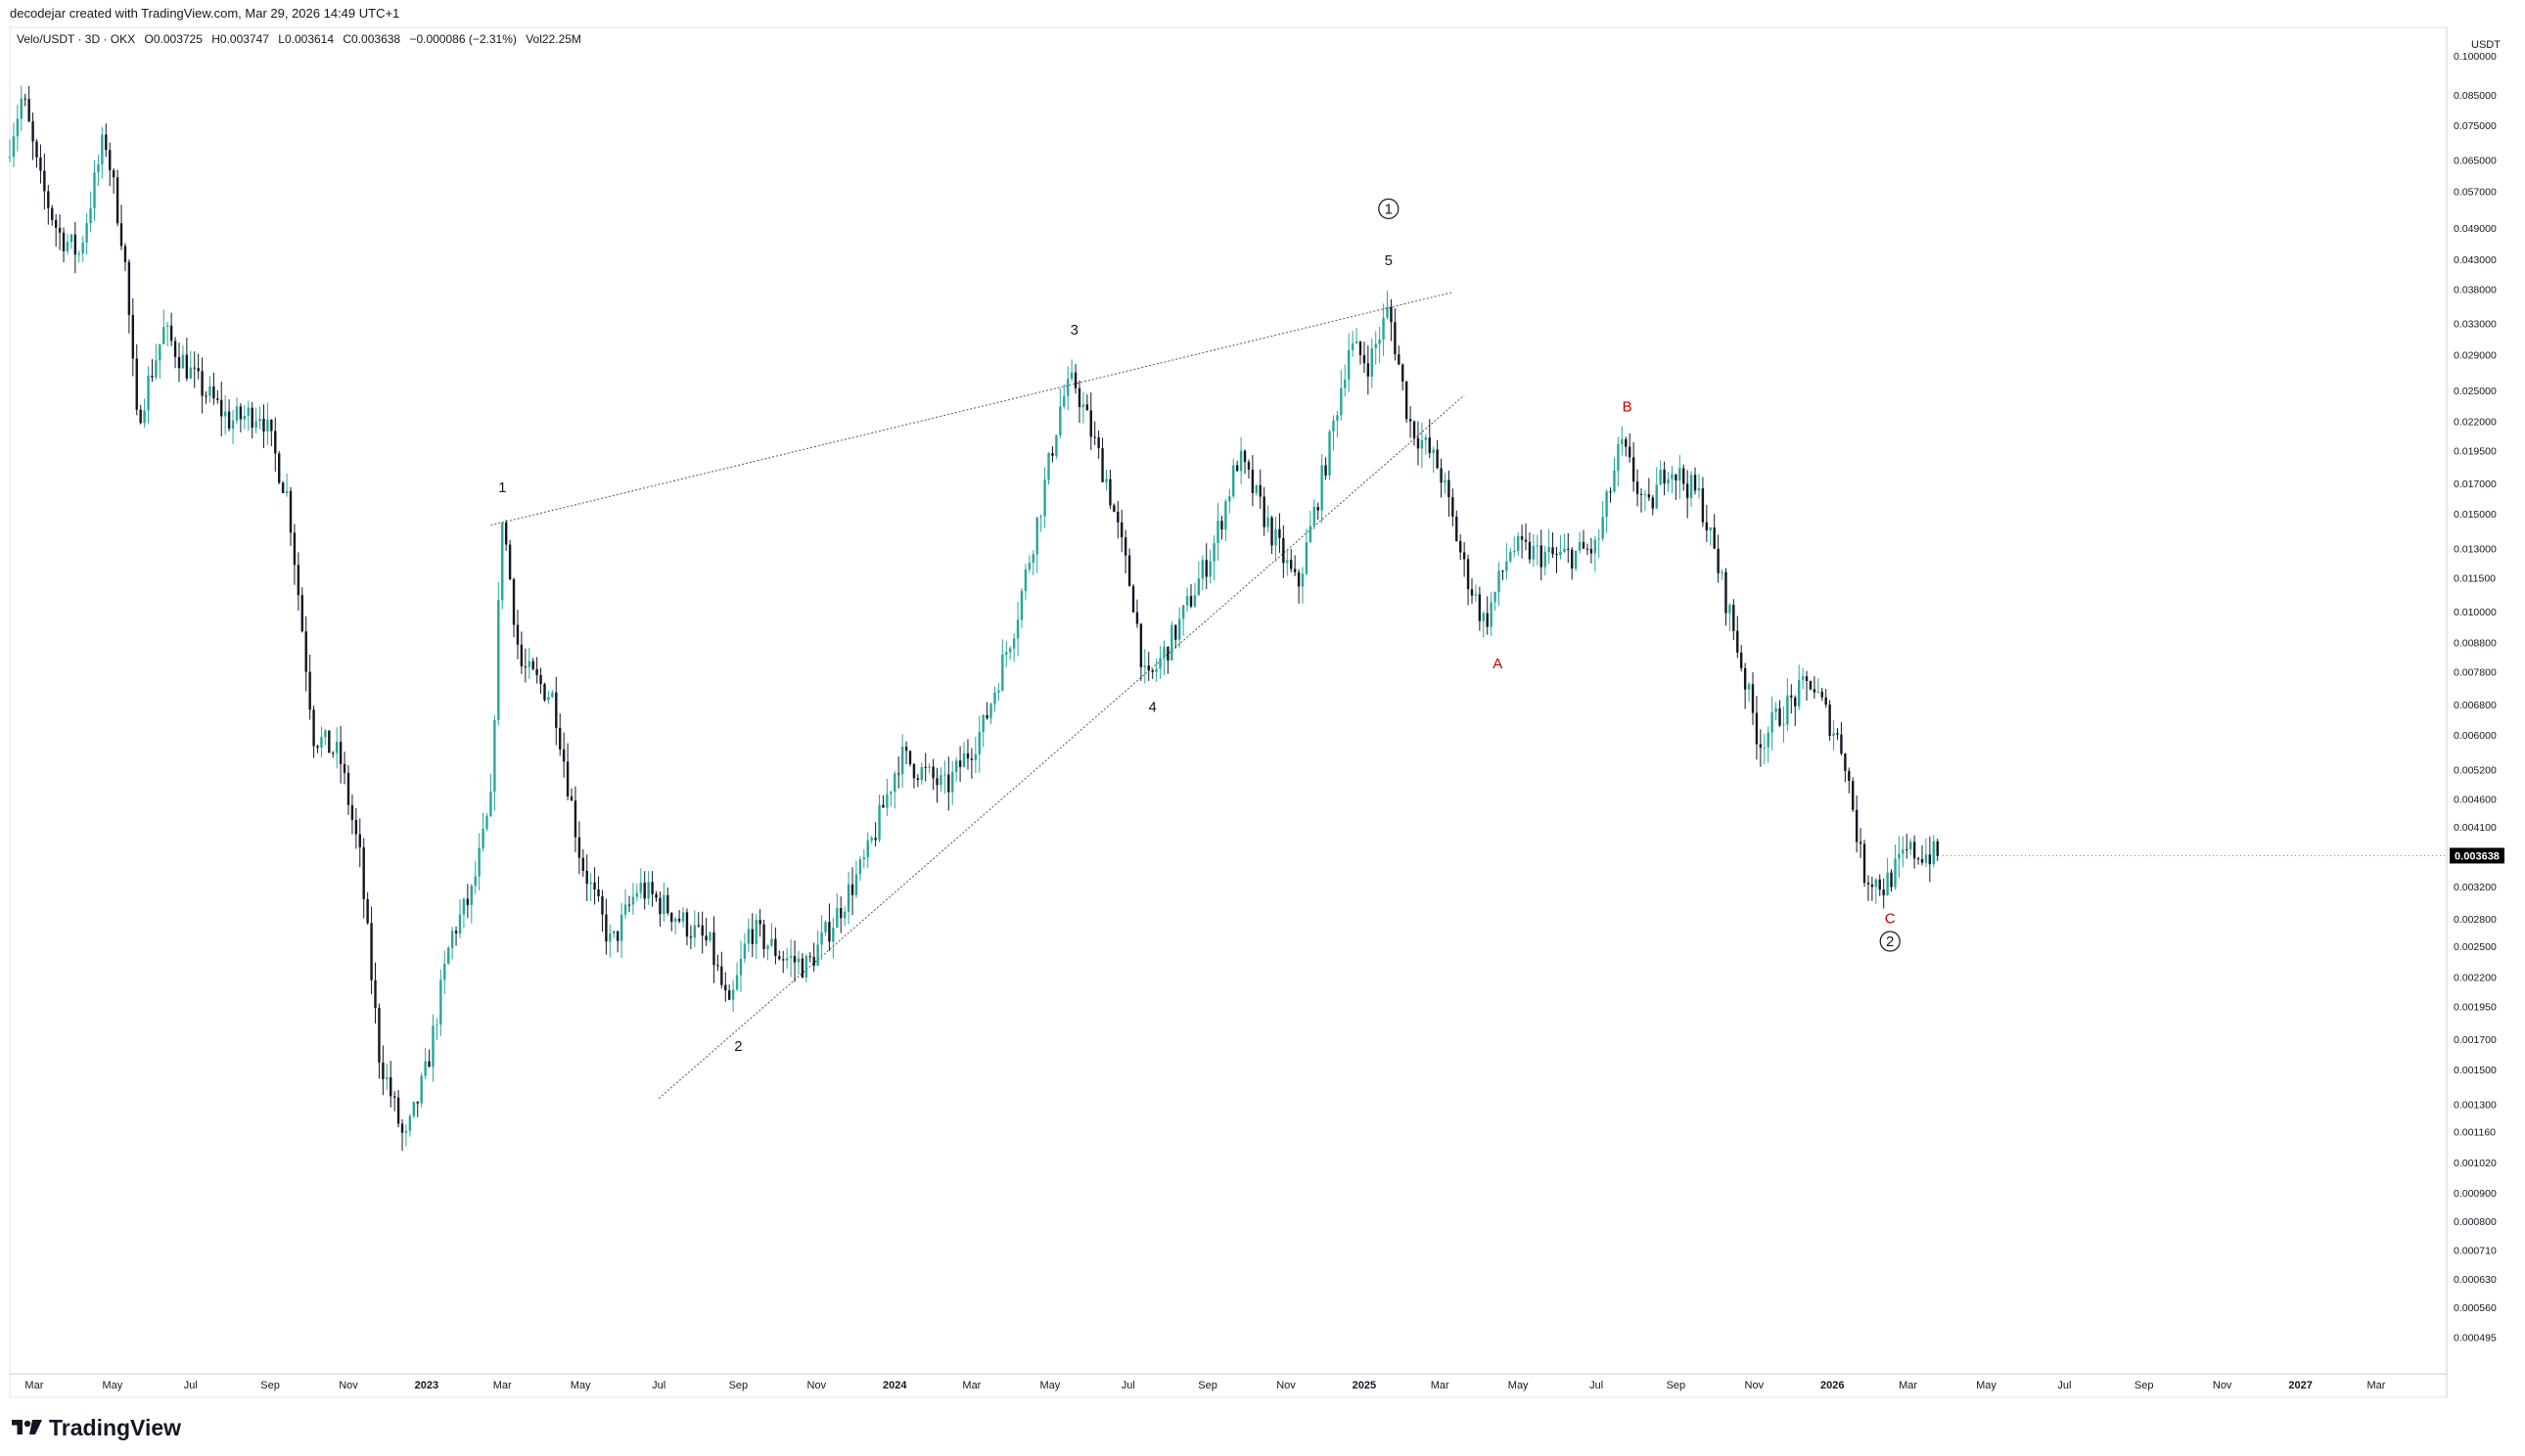  Describe the element at coordinates (96, 1428) in the screenshot. I see `tradingview-logo: TradingView` at that location.